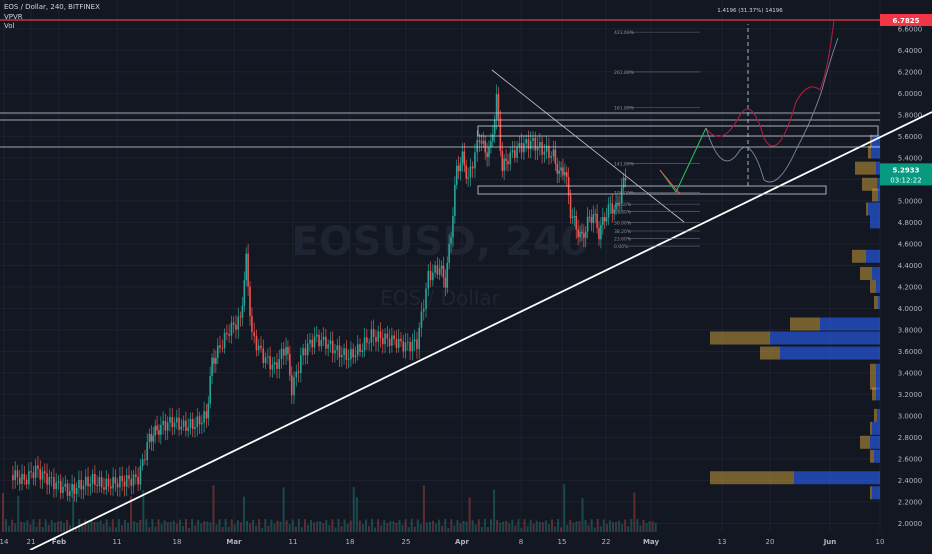 This screenshot has height=554, width=932. What do you see at coordinates (588, 146) in the screenshot?
I see `descending-trendline` at bounding box center [588, 146].